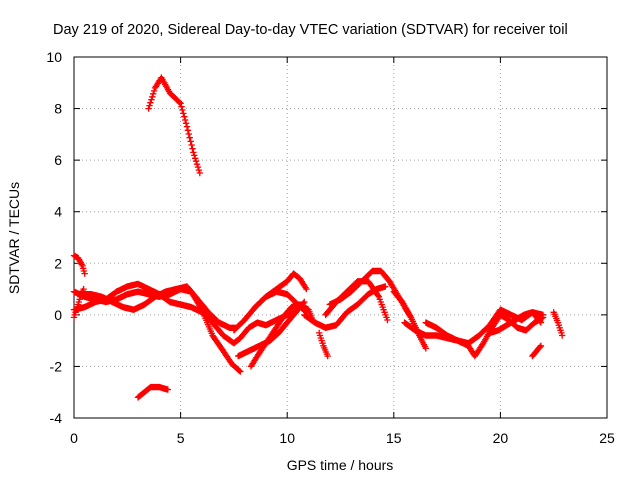  What do you see at coordinates (181, 438) in the screenshot?
I see `x-tick-label: 5` at bounding box center [181, 438].